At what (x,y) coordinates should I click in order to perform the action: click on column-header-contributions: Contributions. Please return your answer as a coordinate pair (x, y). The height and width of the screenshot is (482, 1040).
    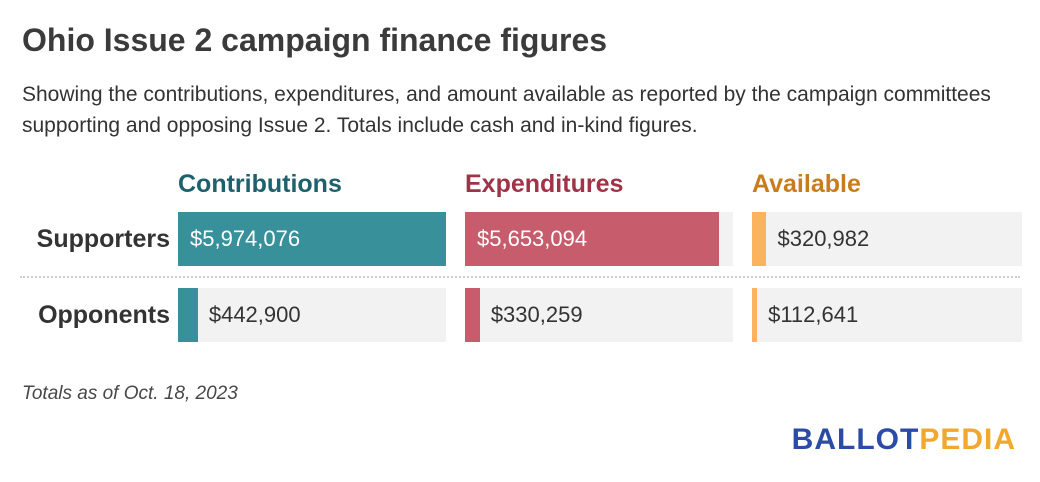
    Looking at the image, I should click on (260, 184).